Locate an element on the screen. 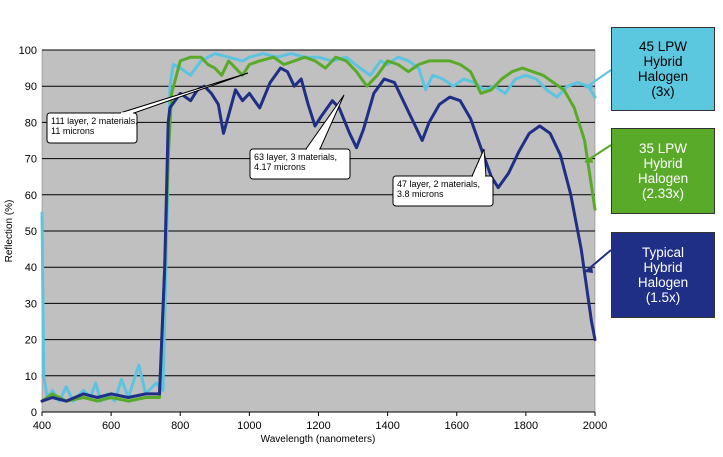  legend-label: 35 LPW Hybrid Halogen (2.33x) is located at coordinates (663, 171).